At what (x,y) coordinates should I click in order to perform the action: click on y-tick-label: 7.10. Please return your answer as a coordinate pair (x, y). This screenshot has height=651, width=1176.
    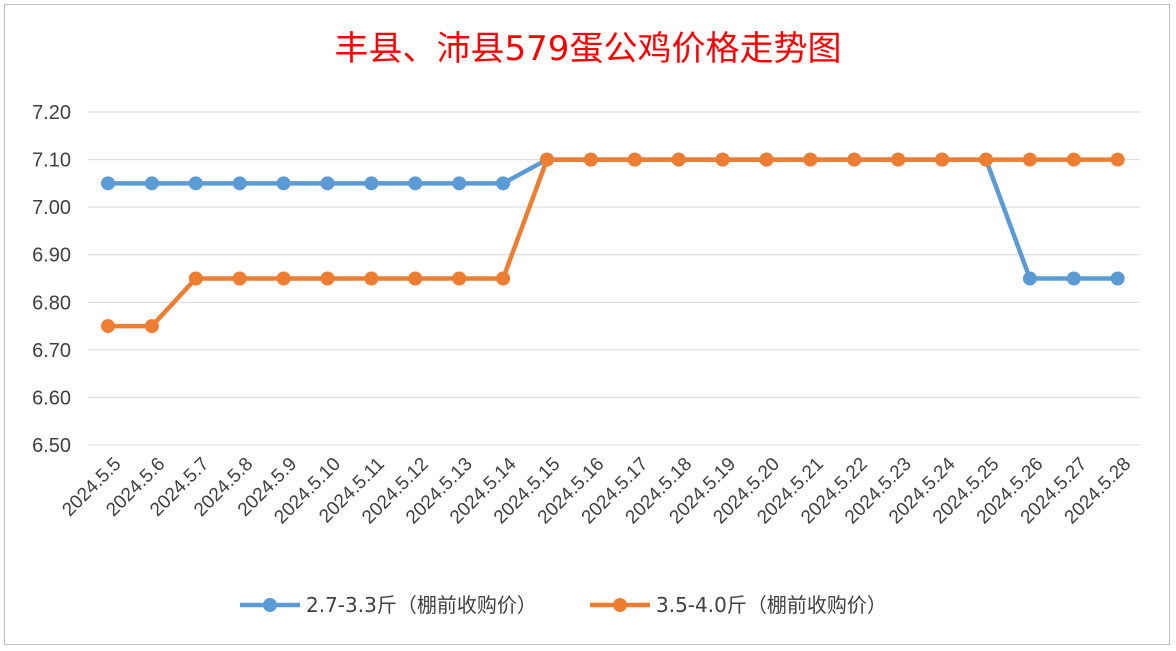
    Looking at the image, I should click on (51, 161).